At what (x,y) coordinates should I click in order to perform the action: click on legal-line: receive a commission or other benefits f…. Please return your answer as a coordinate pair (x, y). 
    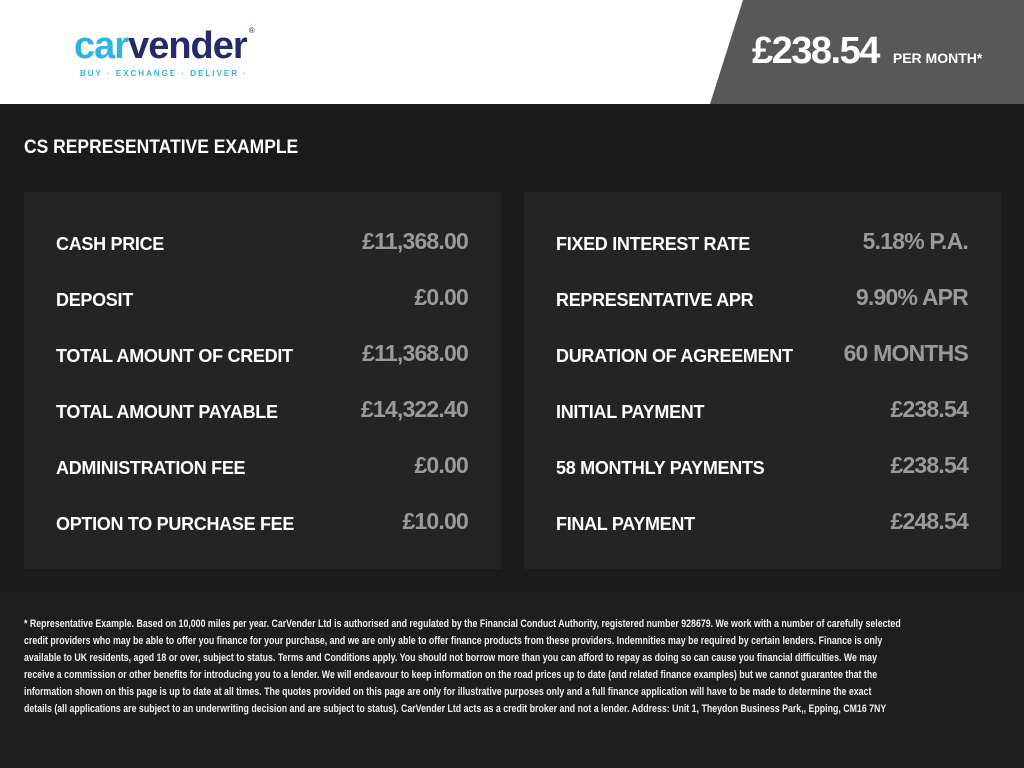
    Looking at the image, I should click on (451, 675).